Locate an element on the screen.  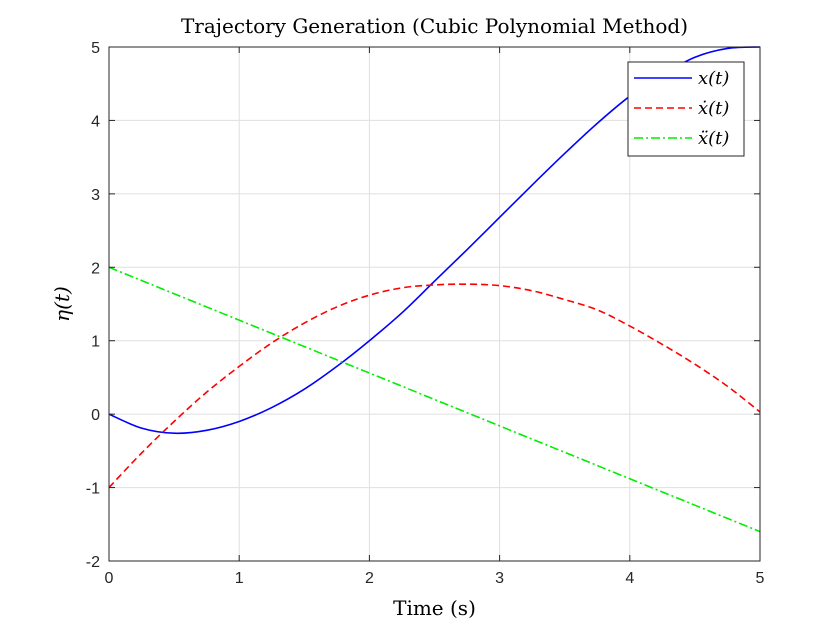
y-tick-label: -2 is located at coordinates (93, 562).